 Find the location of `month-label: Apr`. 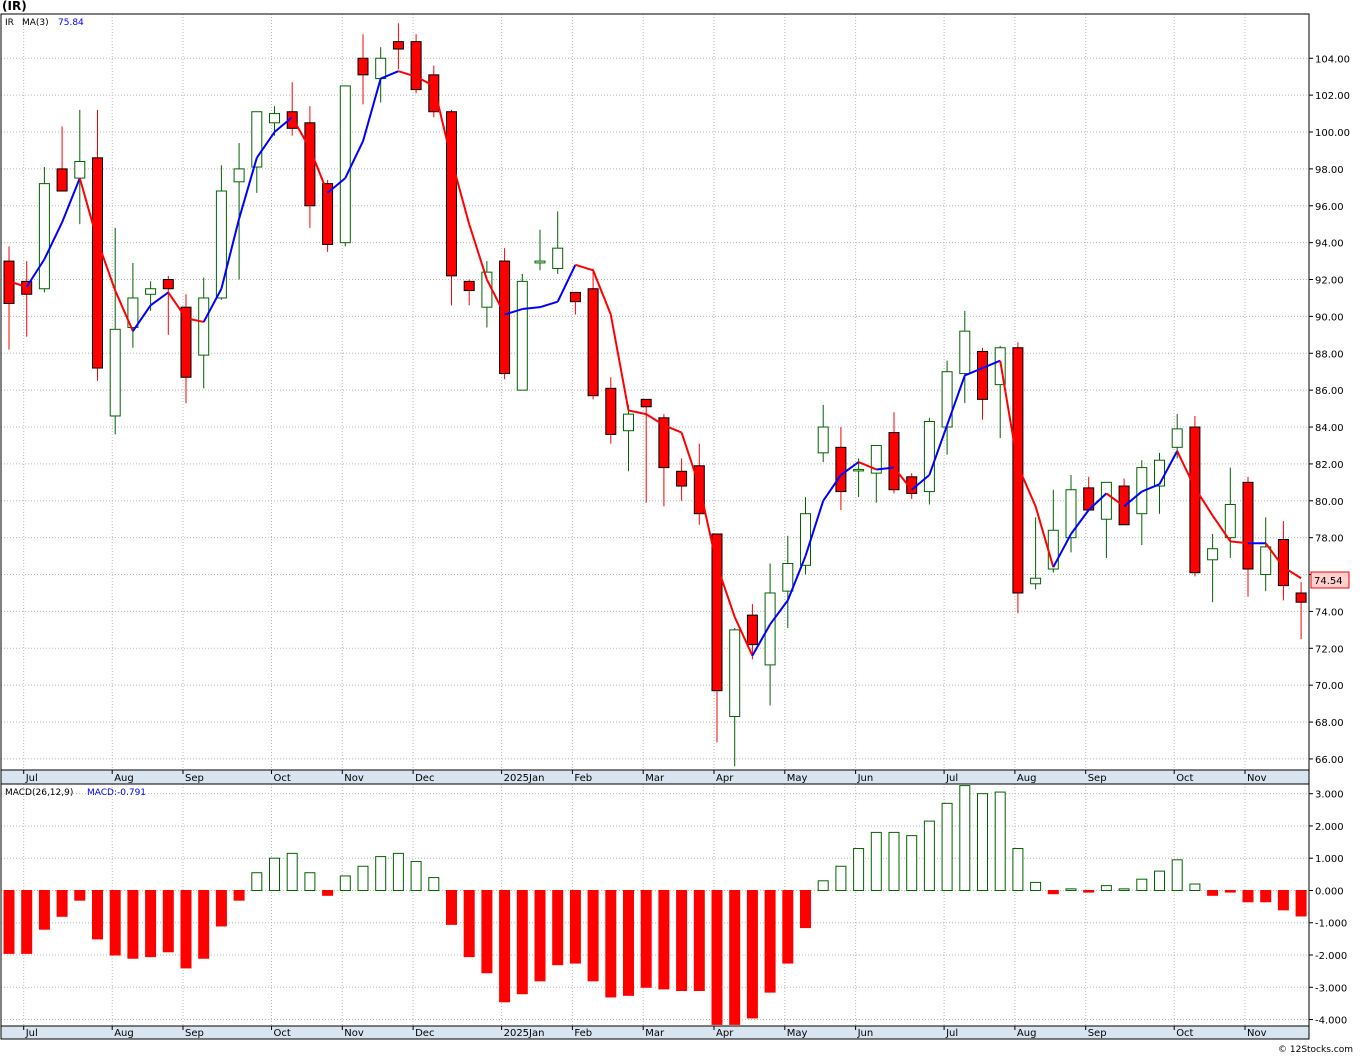

month-label: Apr is located at coordinates (725, 778).